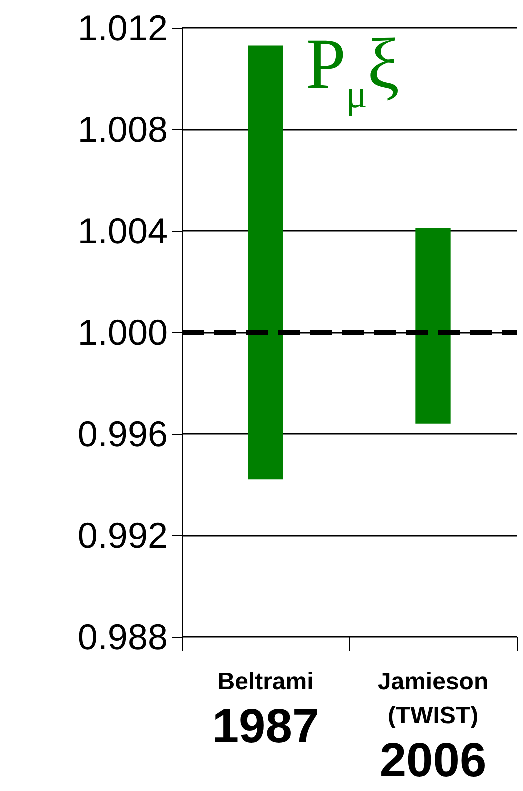 This screenshot has height=791, width=523. Describe the element at coordinates (123, 231) in the screenshot. I see `y-tick-label: 1.004` at that location.